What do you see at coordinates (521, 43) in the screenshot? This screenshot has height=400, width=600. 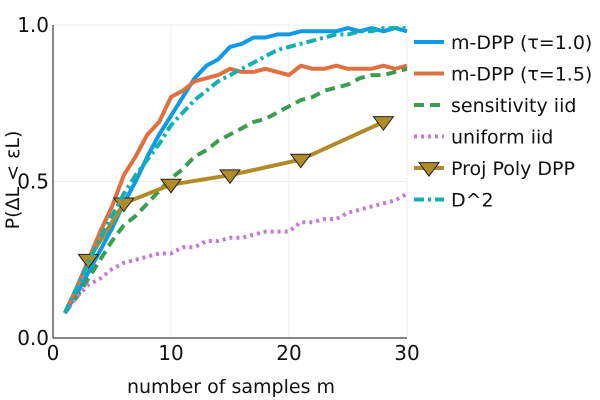 I see `legend-label: m-DPP (τ=1.0)` at bounding box center [521, 43].